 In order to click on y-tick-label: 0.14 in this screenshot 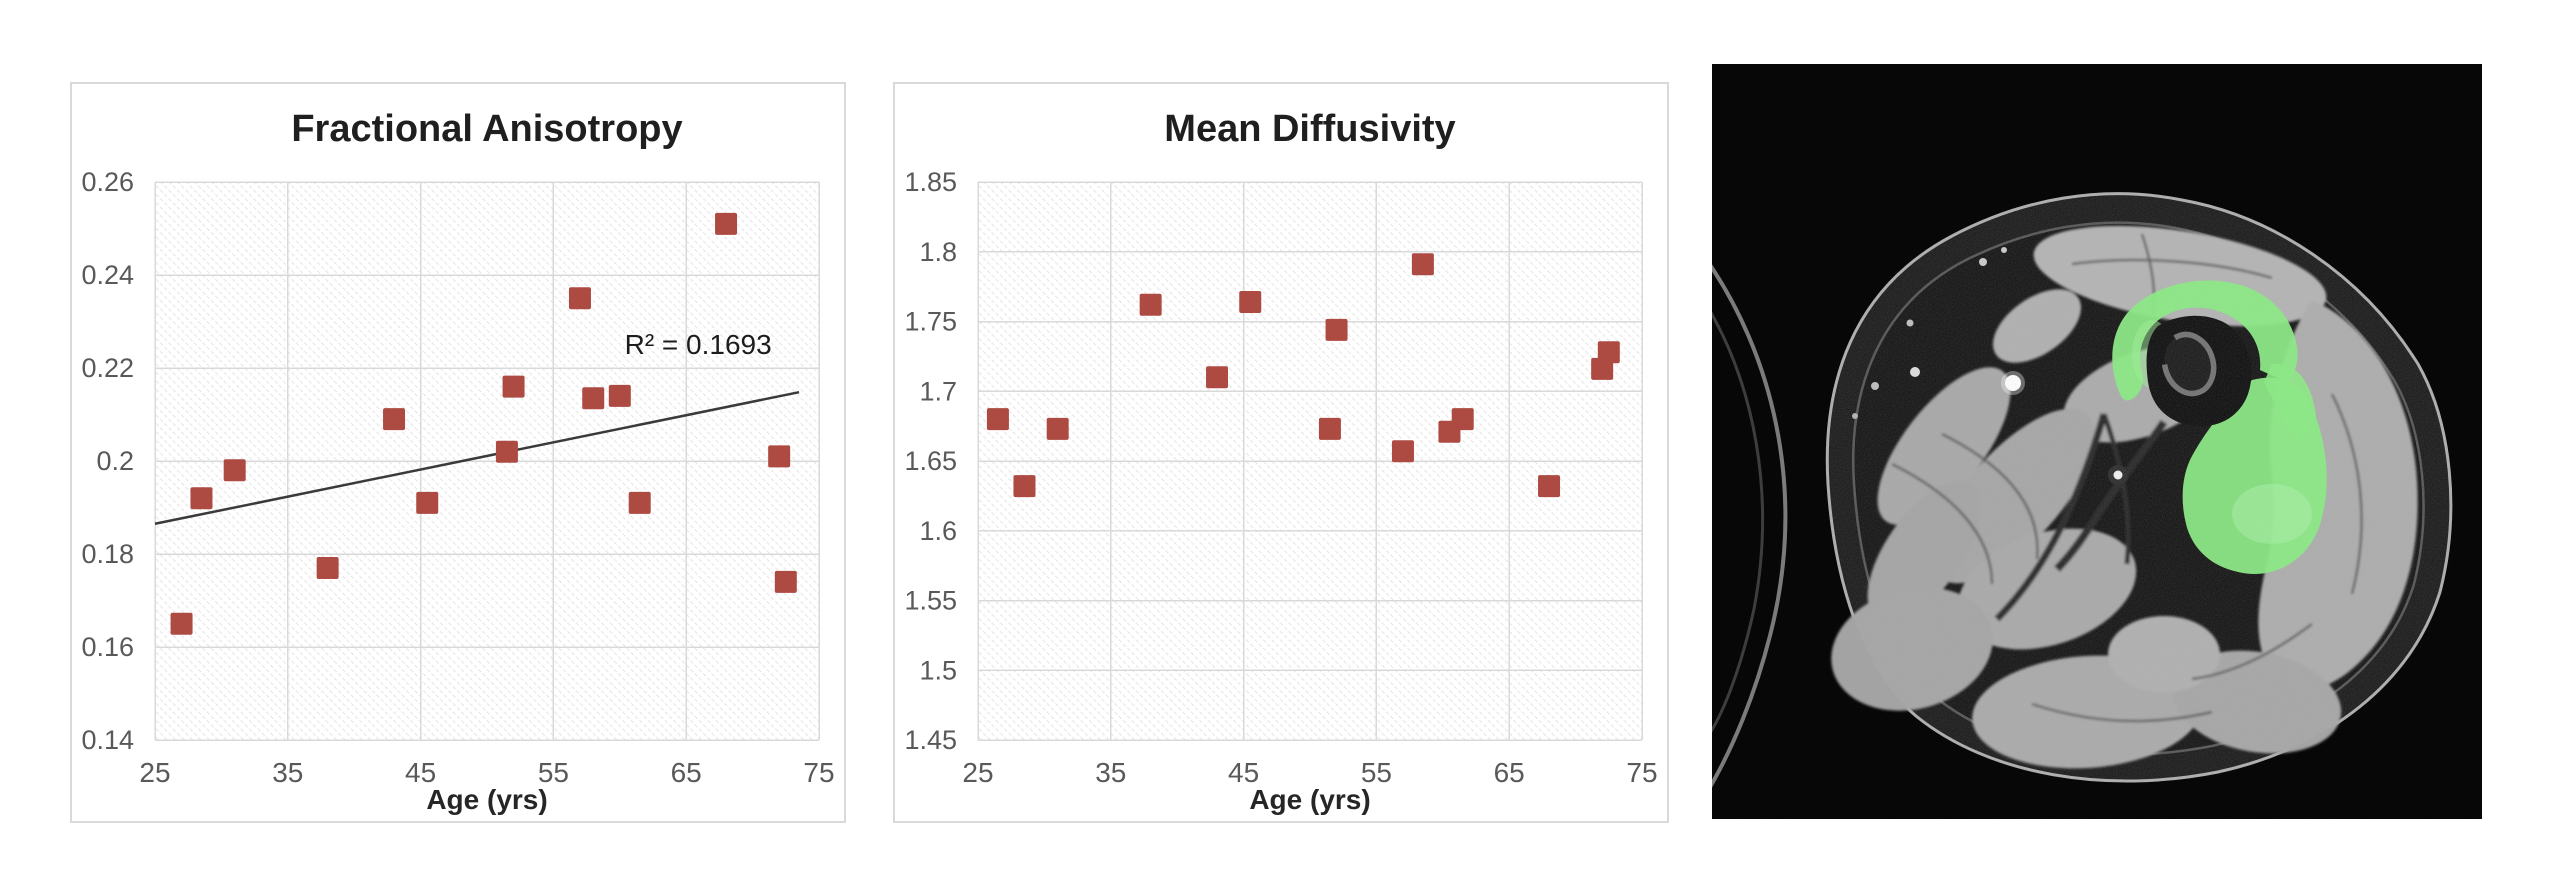, I will do `click(107, 740)`.